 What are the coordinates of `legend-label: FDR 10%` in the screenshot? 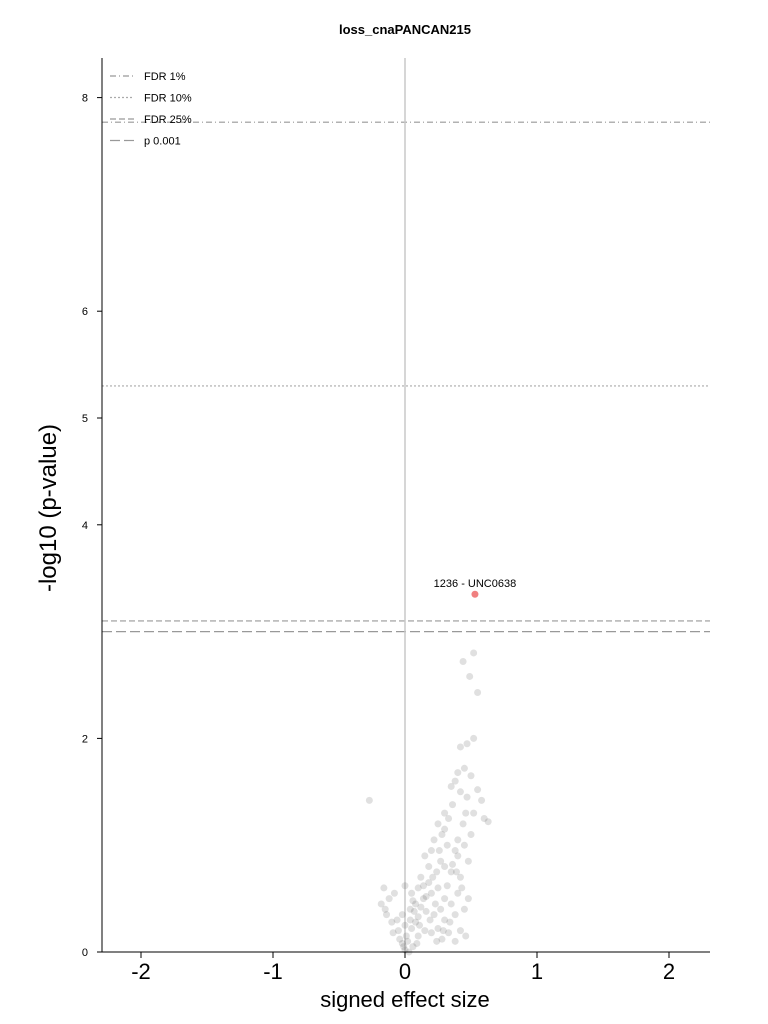 It's located at (168, 99).